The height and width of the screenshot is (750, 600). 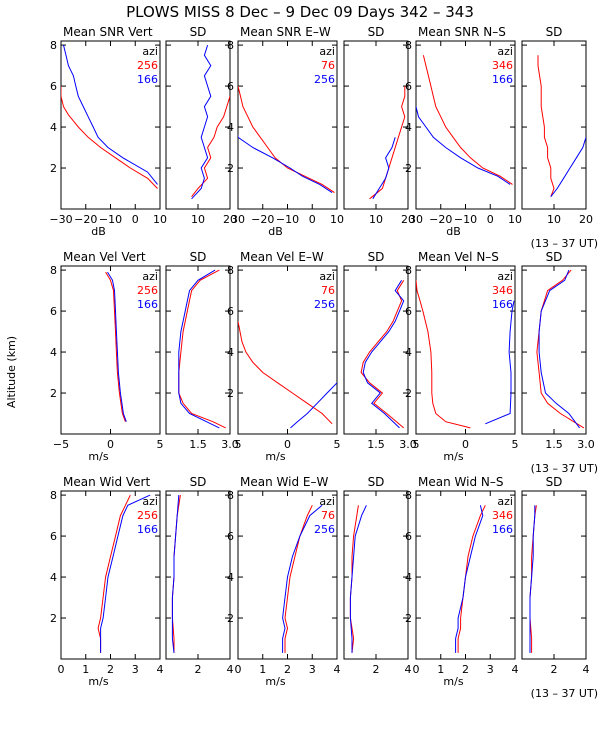 I want to click on x-tick-label: 5, so click(x=160, y=444).